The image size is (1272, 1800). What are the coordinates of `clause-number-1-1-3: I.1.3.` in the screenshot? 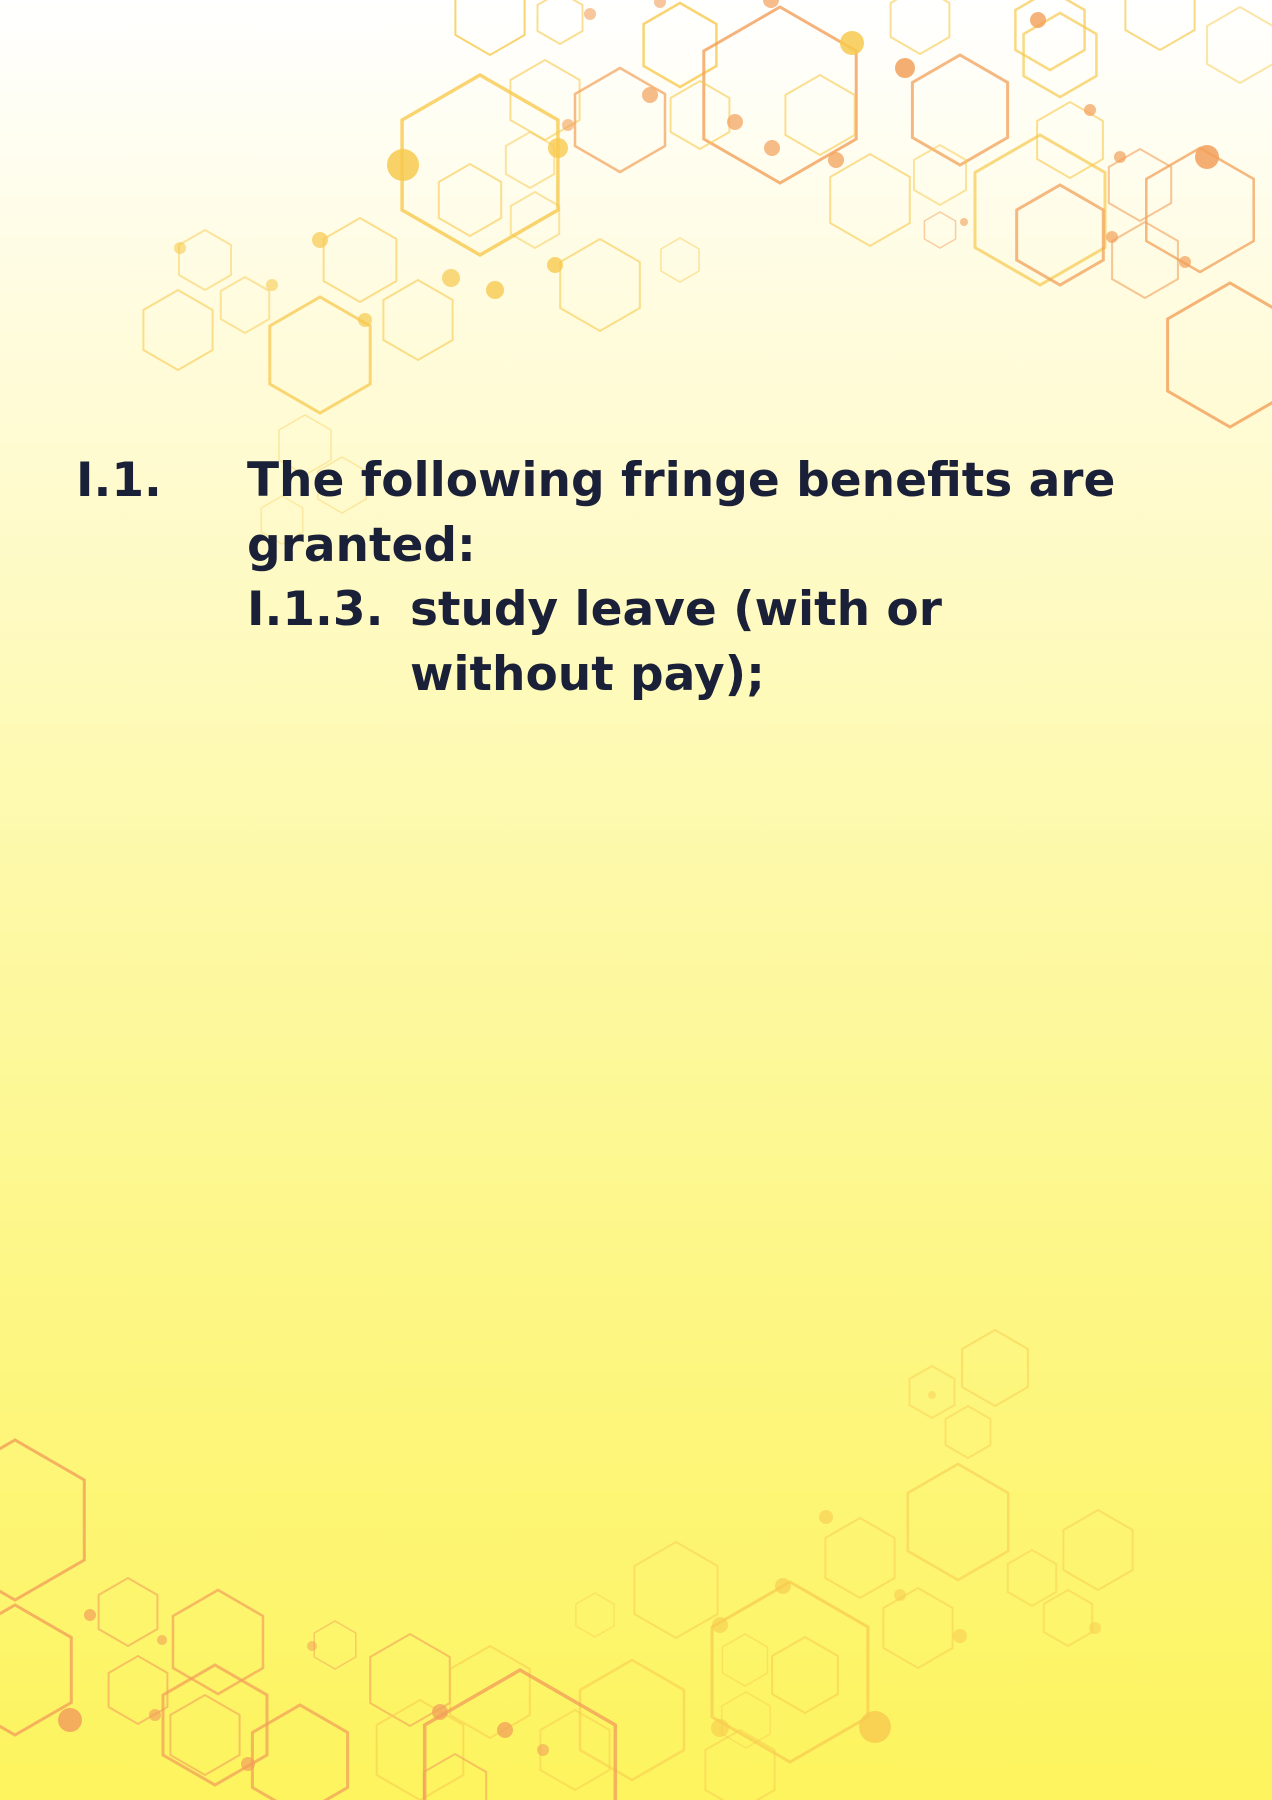 It's located at (315, 609).